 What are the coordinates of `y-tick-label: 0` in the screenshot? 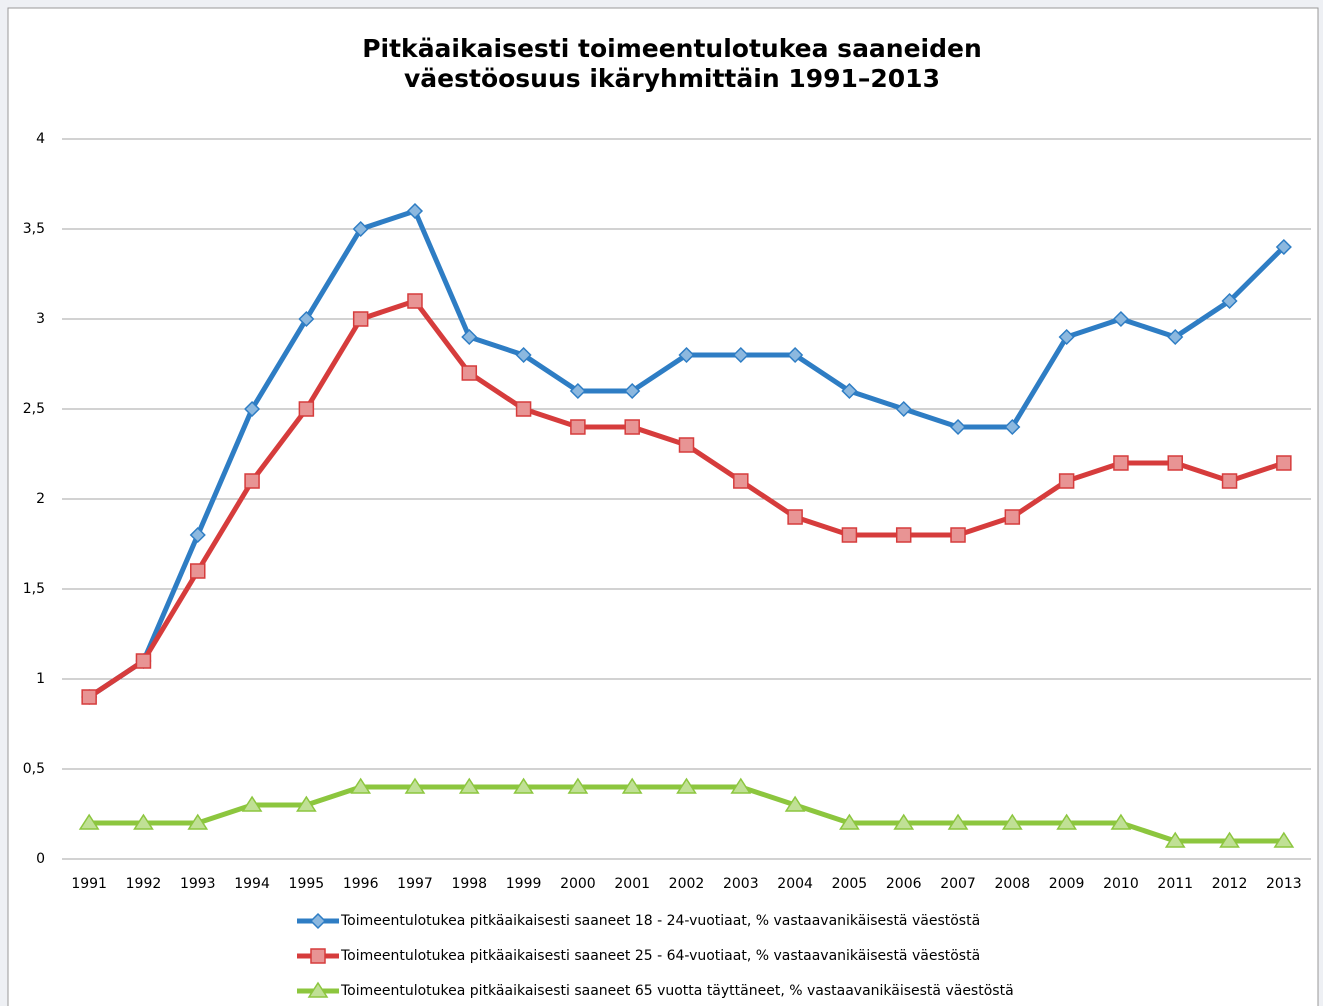 It's located at (40, 859).